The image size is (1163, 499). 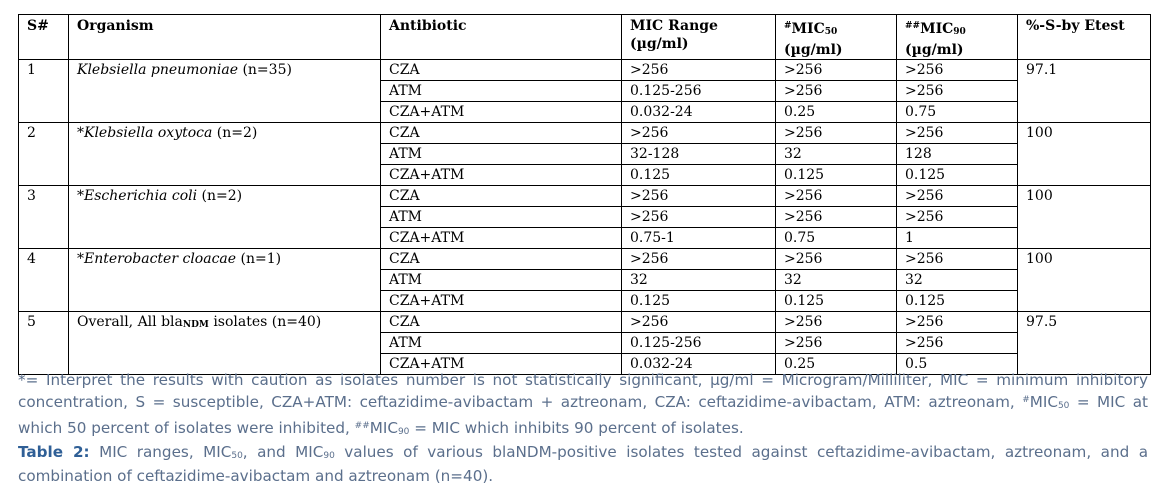 What do you see at coordinates (957, 154) in the screenshot?
I see `mic90-cell: 128` at bounding box center [957, 154].